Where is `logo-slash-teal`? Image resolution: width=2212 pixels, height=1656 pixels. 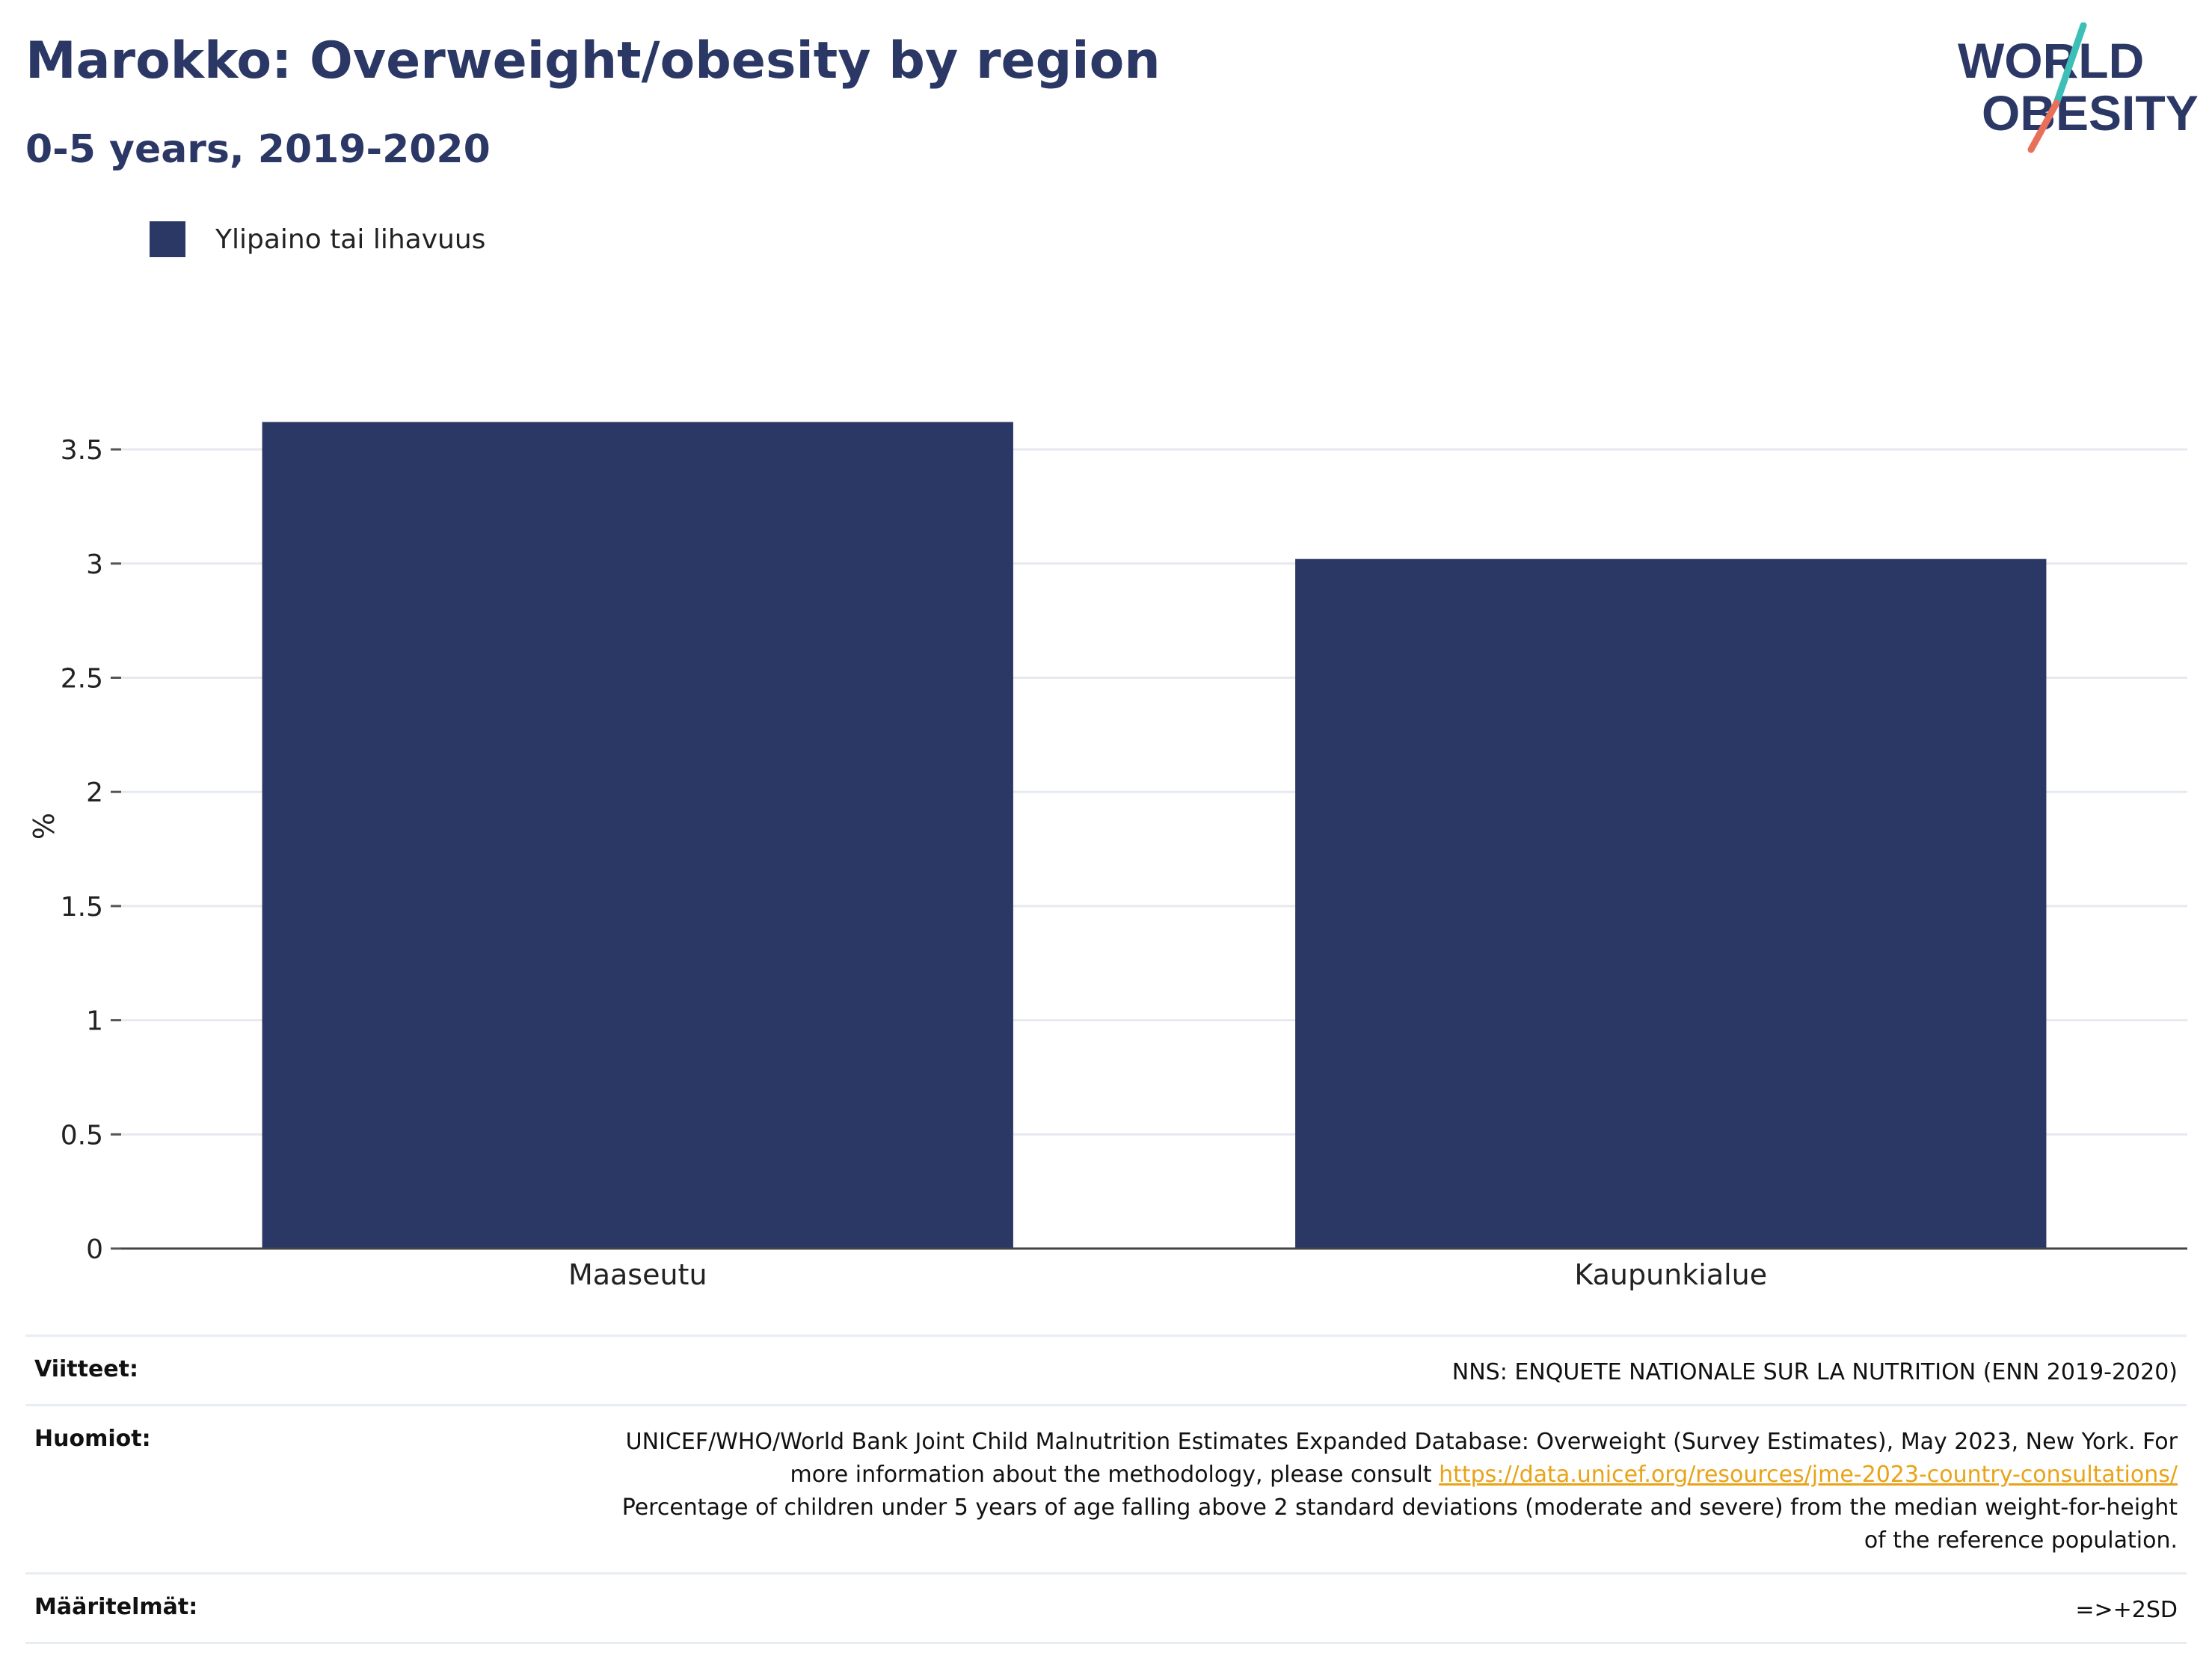 logo-slash-teal is located at coordinates (2070, 64).